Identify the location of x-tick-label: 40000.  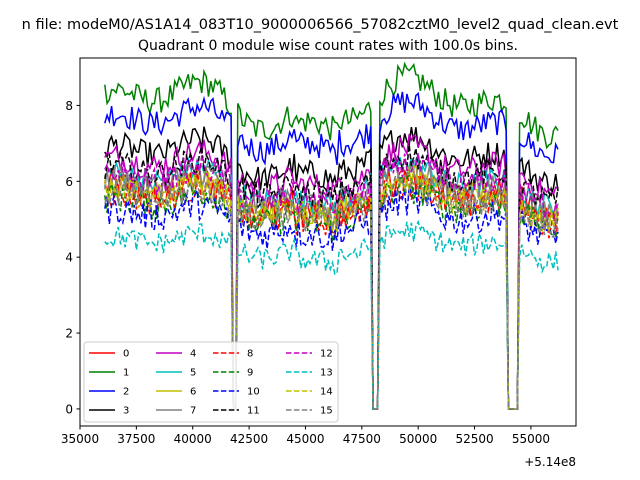
(193, 439).